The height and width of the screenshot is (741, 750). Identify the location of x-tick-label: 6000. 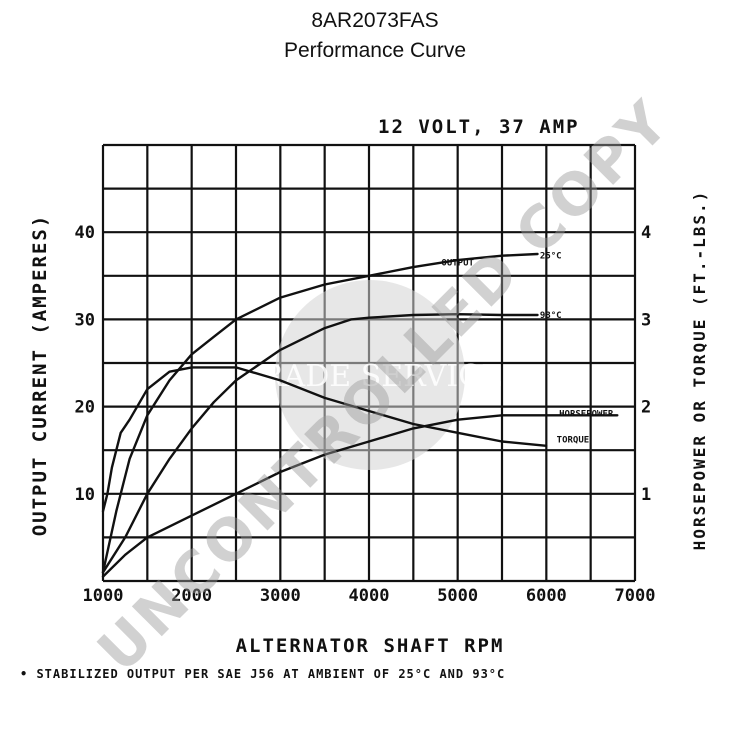
(546, 596).